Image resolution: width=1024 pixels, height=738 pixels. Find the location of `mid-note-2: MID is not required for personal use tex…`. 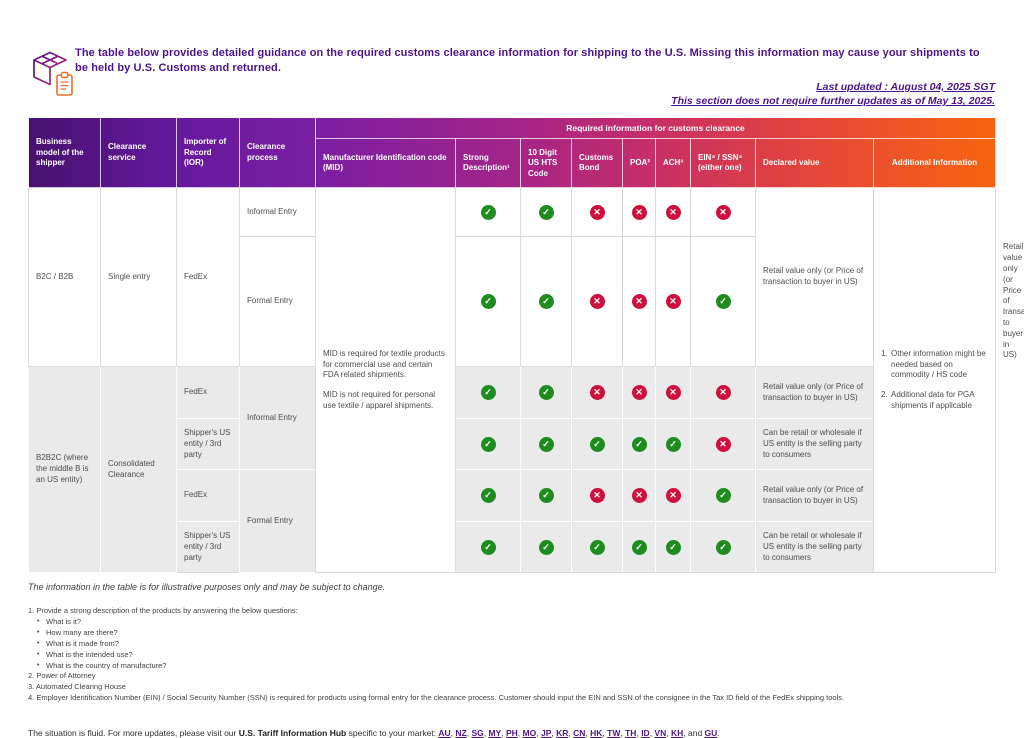

mid-note-2: MID is not required for personal use tex… is located at coordinates (379, 400).